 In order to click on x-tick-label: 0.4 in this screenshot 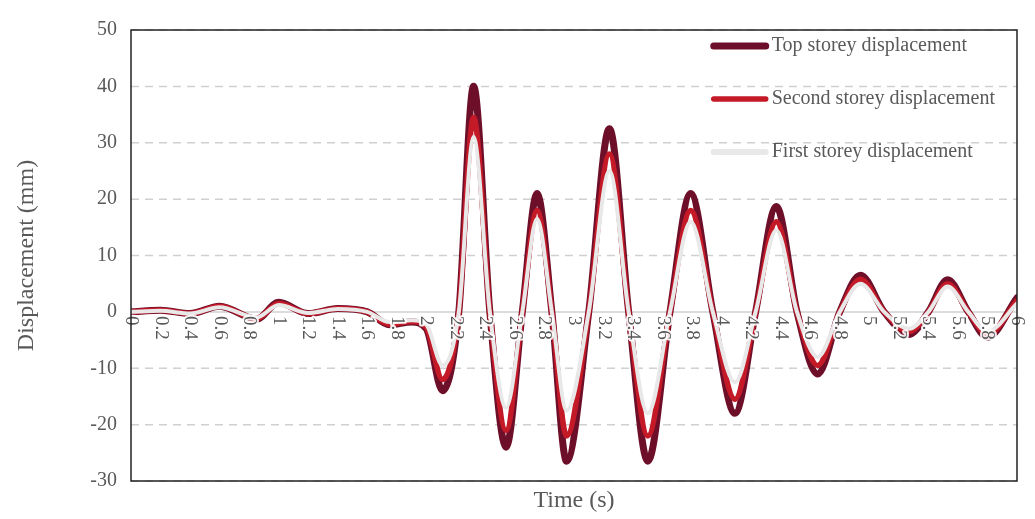, I will do `click(192, 328)`.